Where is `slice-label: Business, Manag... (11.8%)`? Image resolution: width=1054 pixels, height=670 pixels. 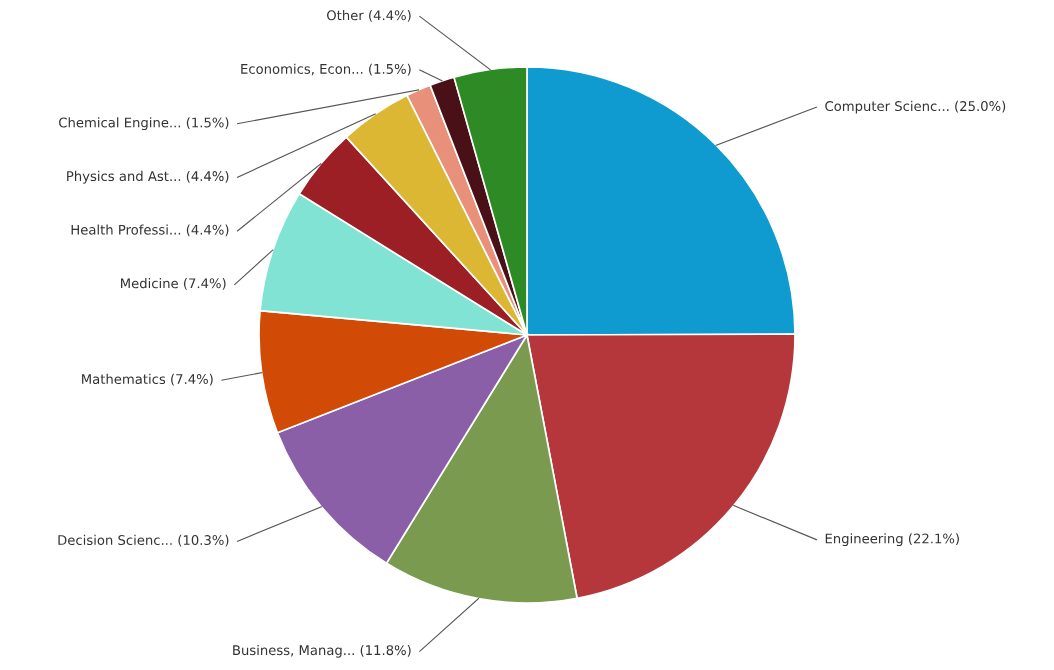 slice-label: Business, Manag... (11.8%) is located at coordinates (322, 651).